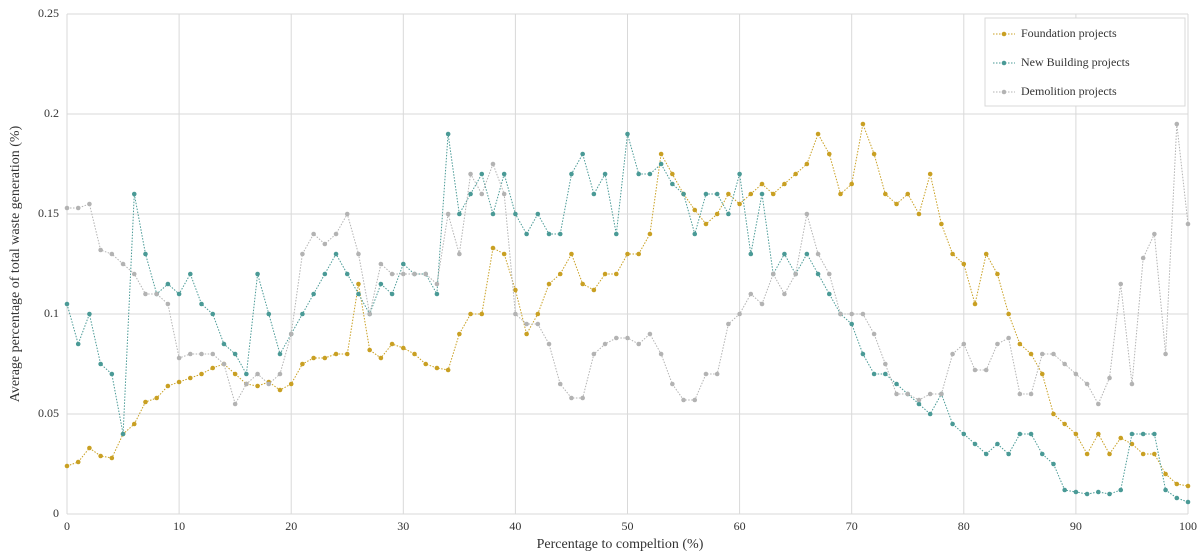 The height and width of the screenshot is (553, 1203). What do you see at coordinates (1085, 62) in the screenshot?
I see `legend-box` at bounding box center [1085, 62].